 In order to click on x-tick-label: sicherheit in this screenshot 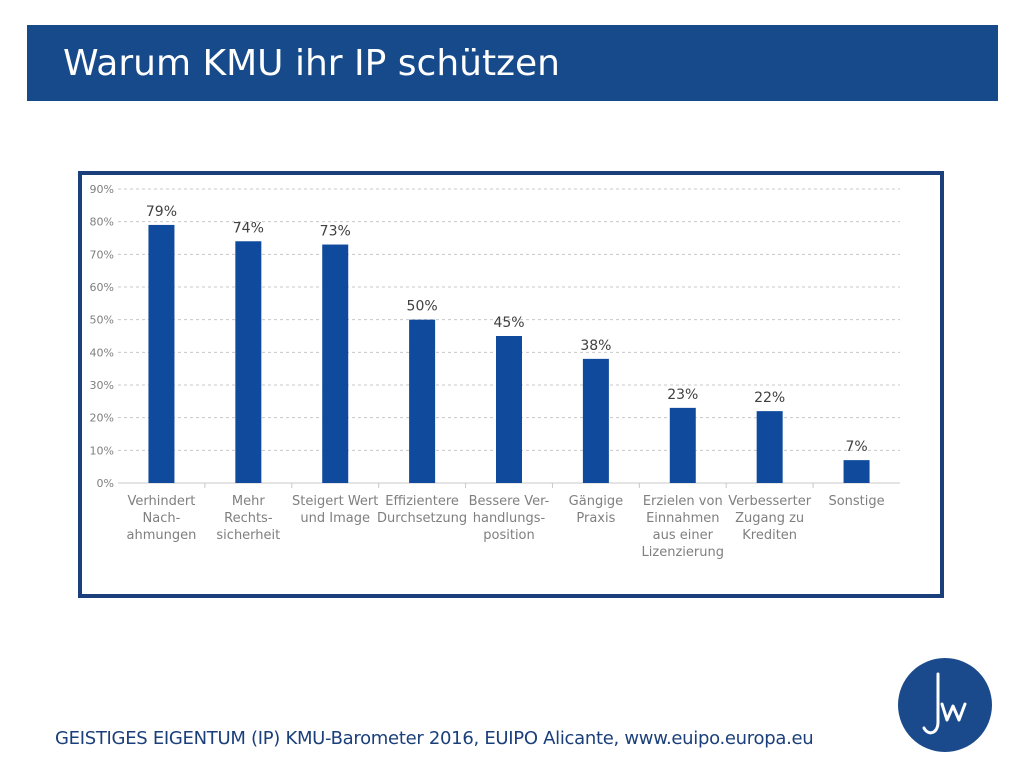, I will do `click(248, 535)`.